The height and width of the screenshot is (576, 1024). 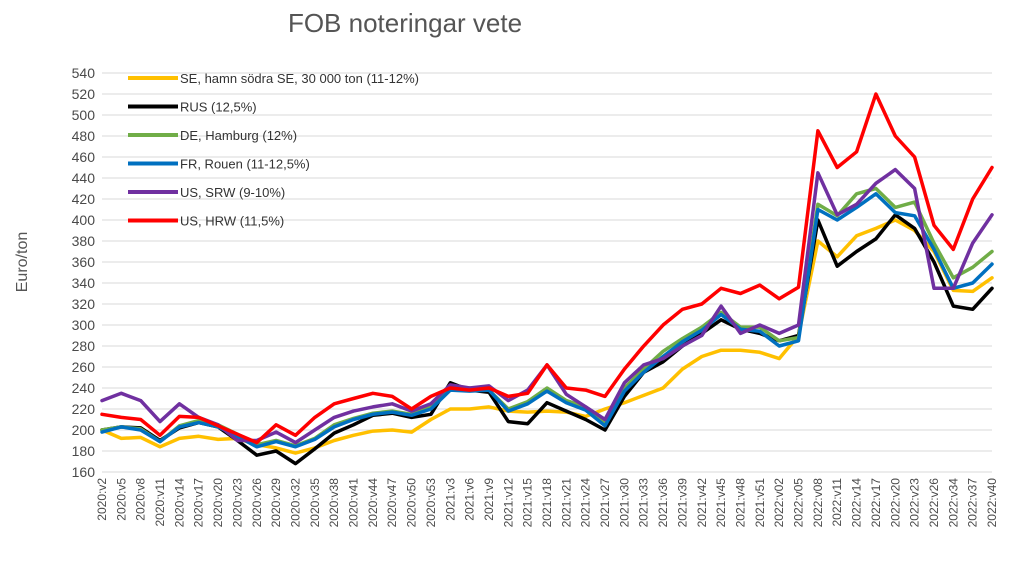 I want to click on y-tick-label: 260, so click(x=84, y=367).